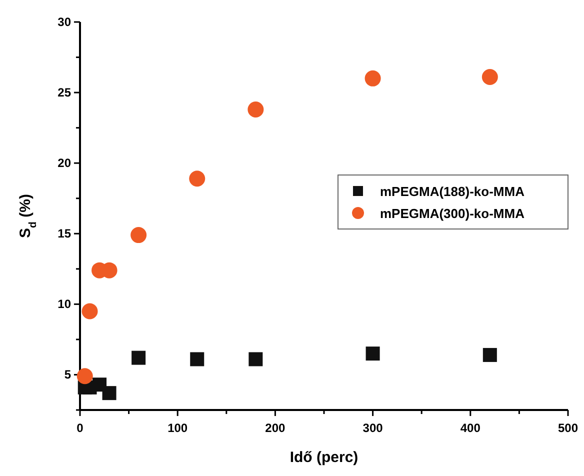  Describe the element at coordinates (65, 93) in the screenshot. I see `y-tick-label: 25` at that location.